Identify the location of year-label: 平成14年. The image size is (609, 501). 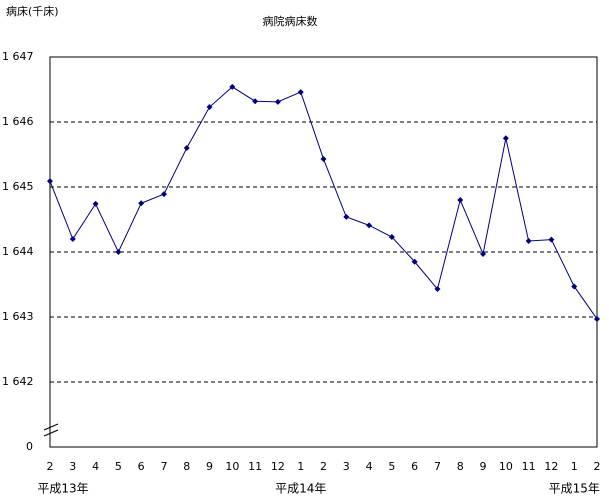
(300, 489).